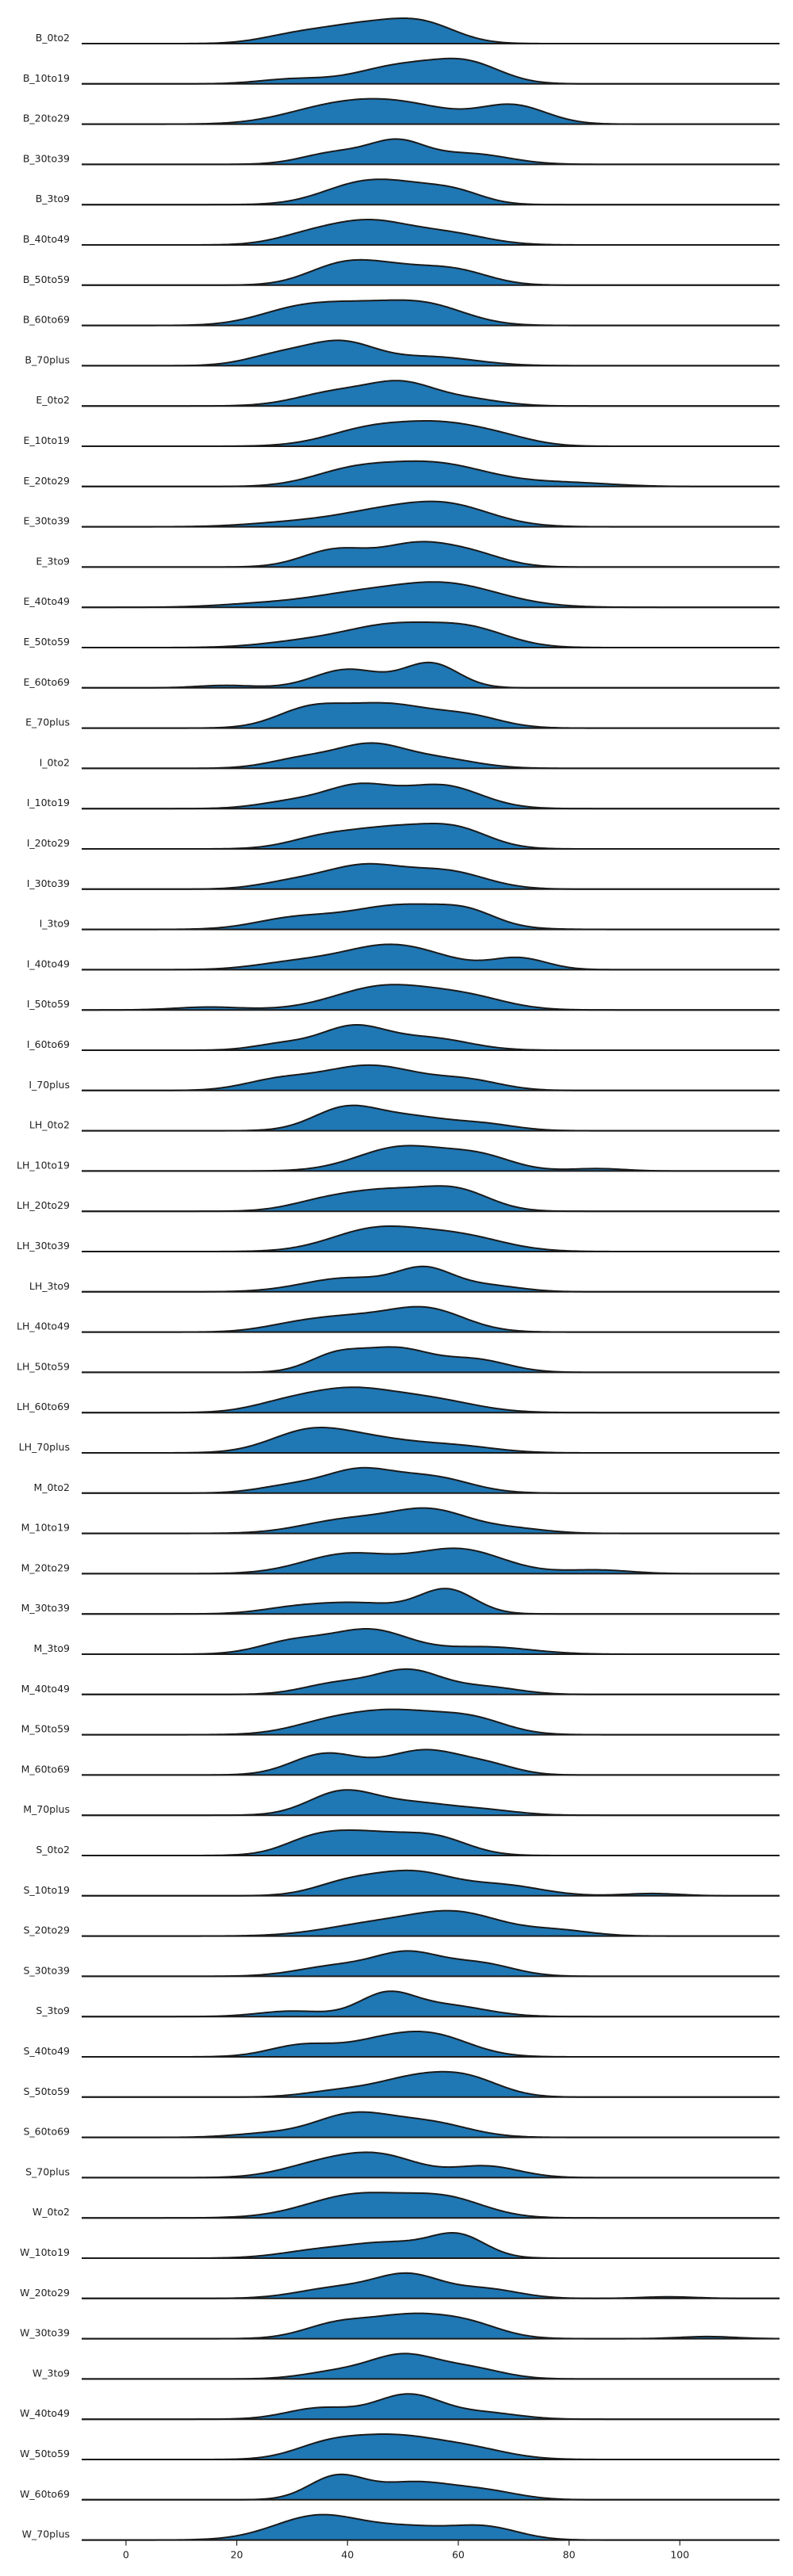 This screenshot has width=793, height=2576. Describe the element at coordinates (43, 1406) in the screenshot. I see `ridge-label: LH_60to69` at that location.